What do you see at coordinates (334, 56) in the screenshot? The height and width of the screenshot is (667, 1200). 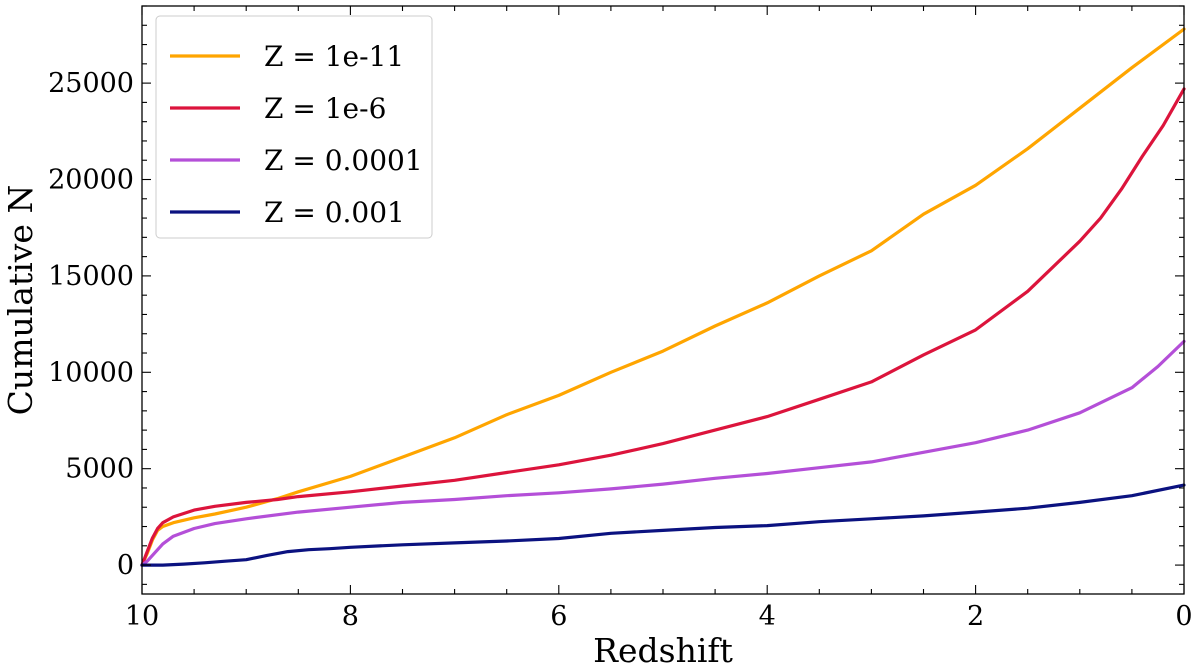 I see `legend-label-0: Z = 1e-11` at bounding box center [334, 56].